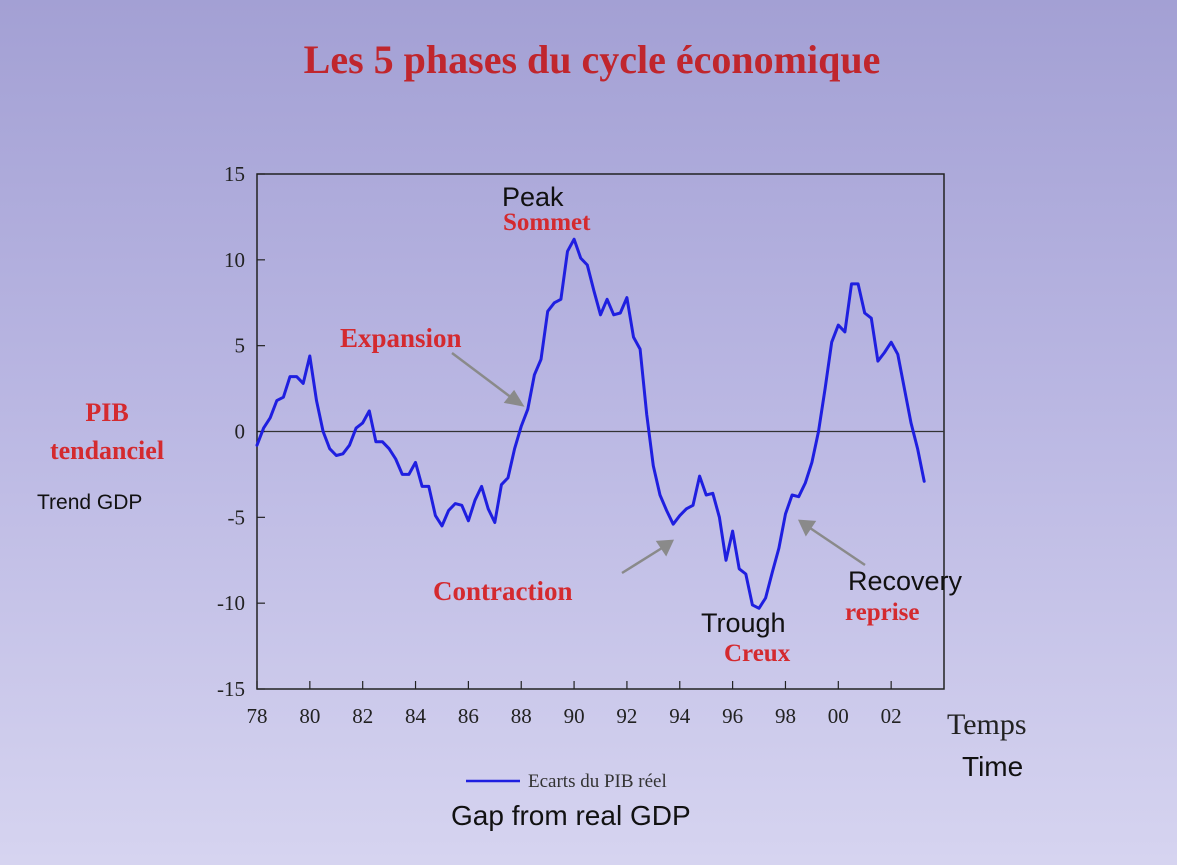 Image resolution: width=1177 pixels, height=865 pixels. Describe the element at coordinates (309, 716) in the screenshot. I see `x-tick-label: 80` at that location.